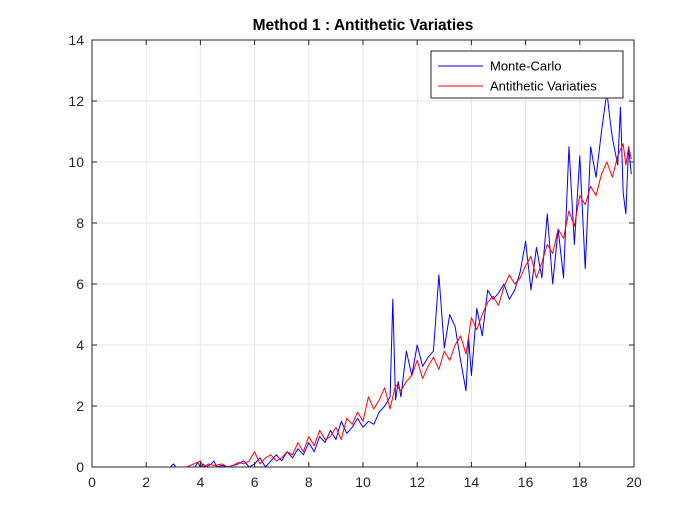  What do you see at coordinates (76, 162) in the screenshot?
I see `y-tick-label: 10` at bounding box center [76, 162].